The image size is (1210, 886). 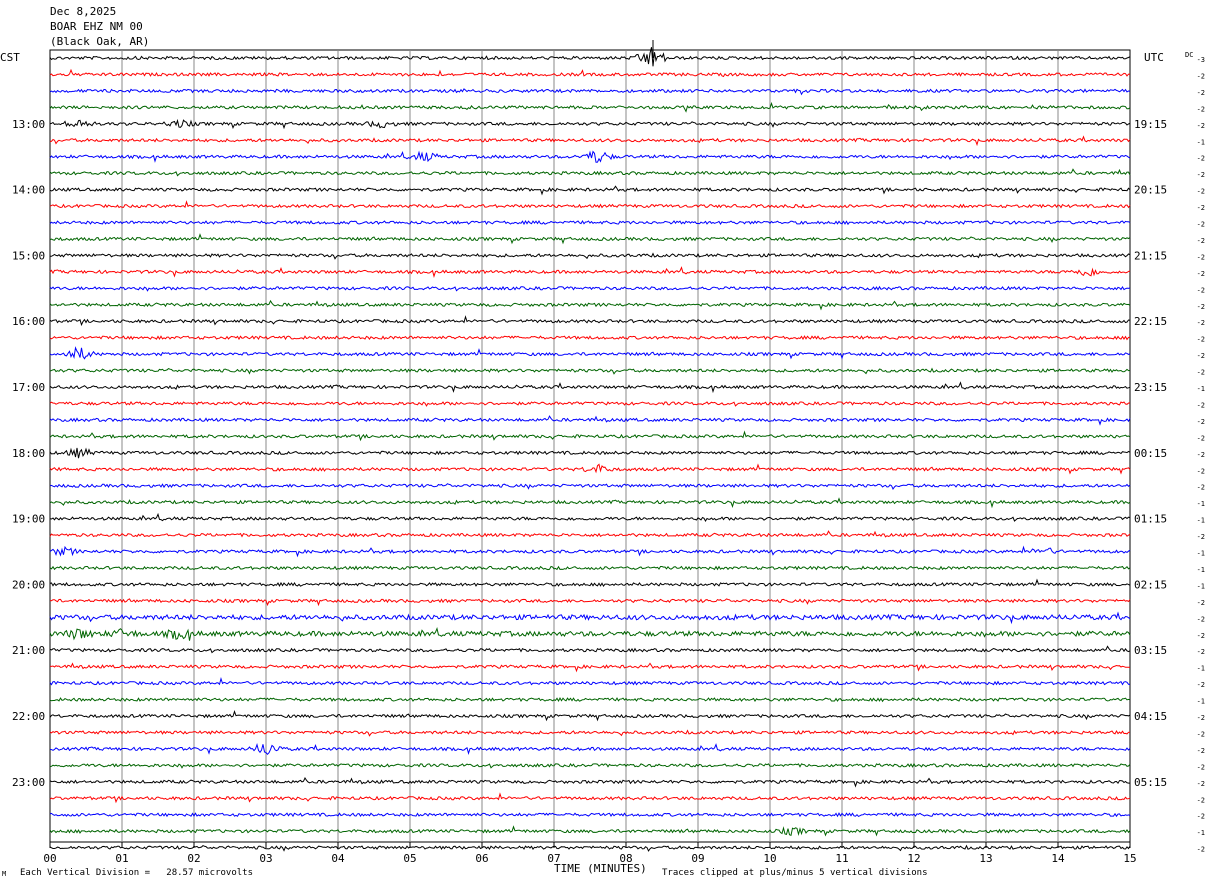 I want to click on right-hour-label: 05:15, so click(x=1150, y=782).